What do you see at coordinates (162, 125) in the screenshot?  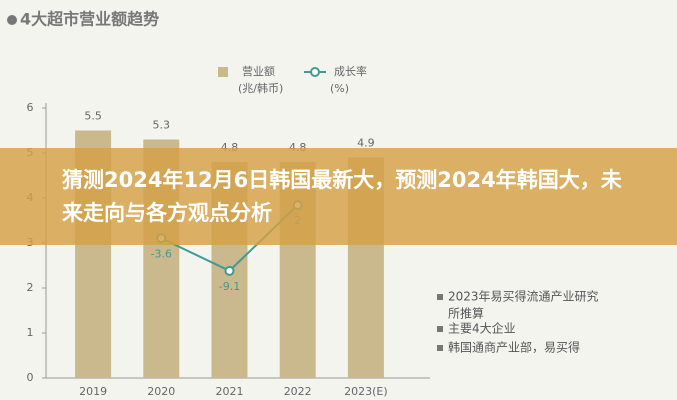 I see `bar-label: 5.3` at bounding box center [162, 125].